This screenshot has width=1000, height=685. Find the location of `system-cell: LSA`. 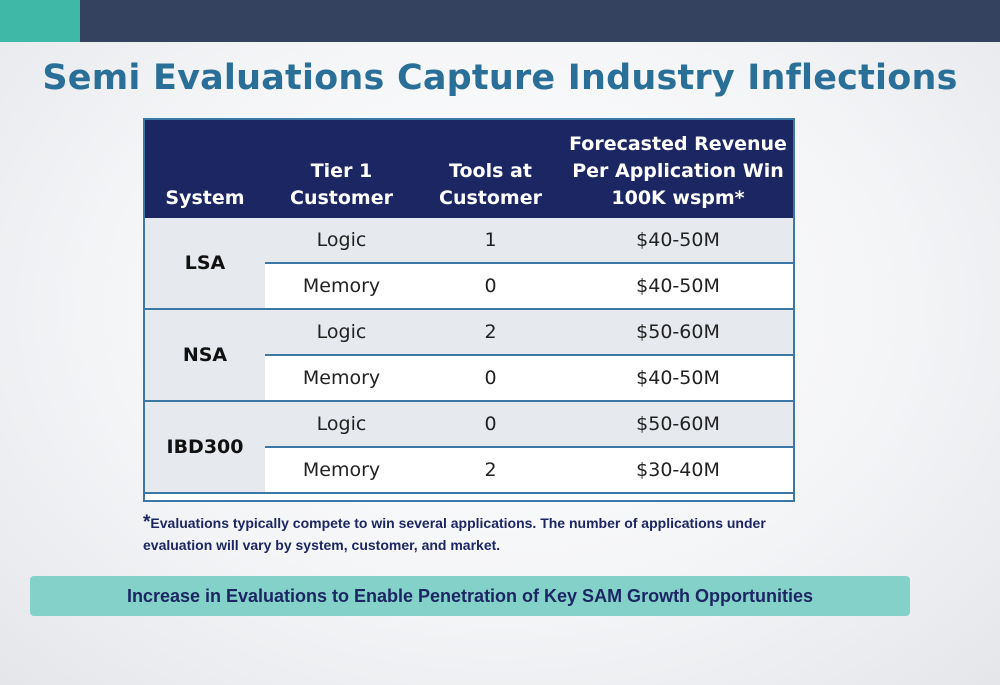

system-cell: LSA is located at coordinates (205, 264).